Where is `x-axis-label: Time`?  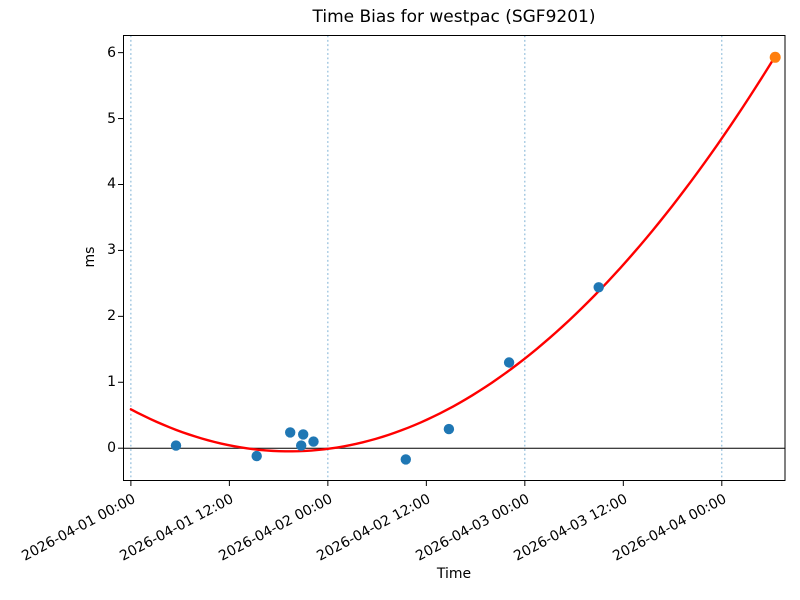 x-axis-label: Time is located at coordinates (454, 574).